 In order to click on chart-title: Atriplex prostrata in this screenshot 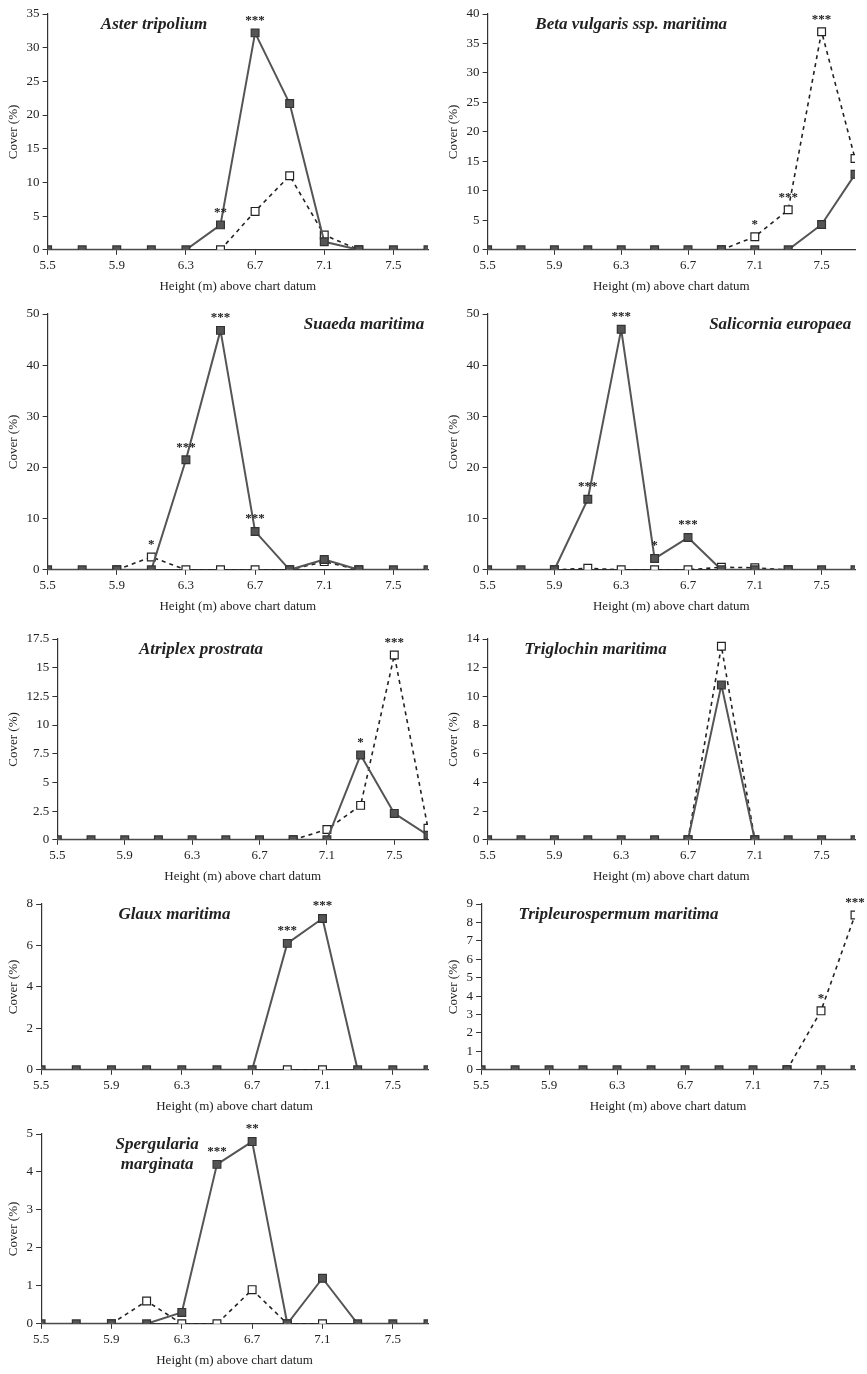, I will do `click(200, 648)`.